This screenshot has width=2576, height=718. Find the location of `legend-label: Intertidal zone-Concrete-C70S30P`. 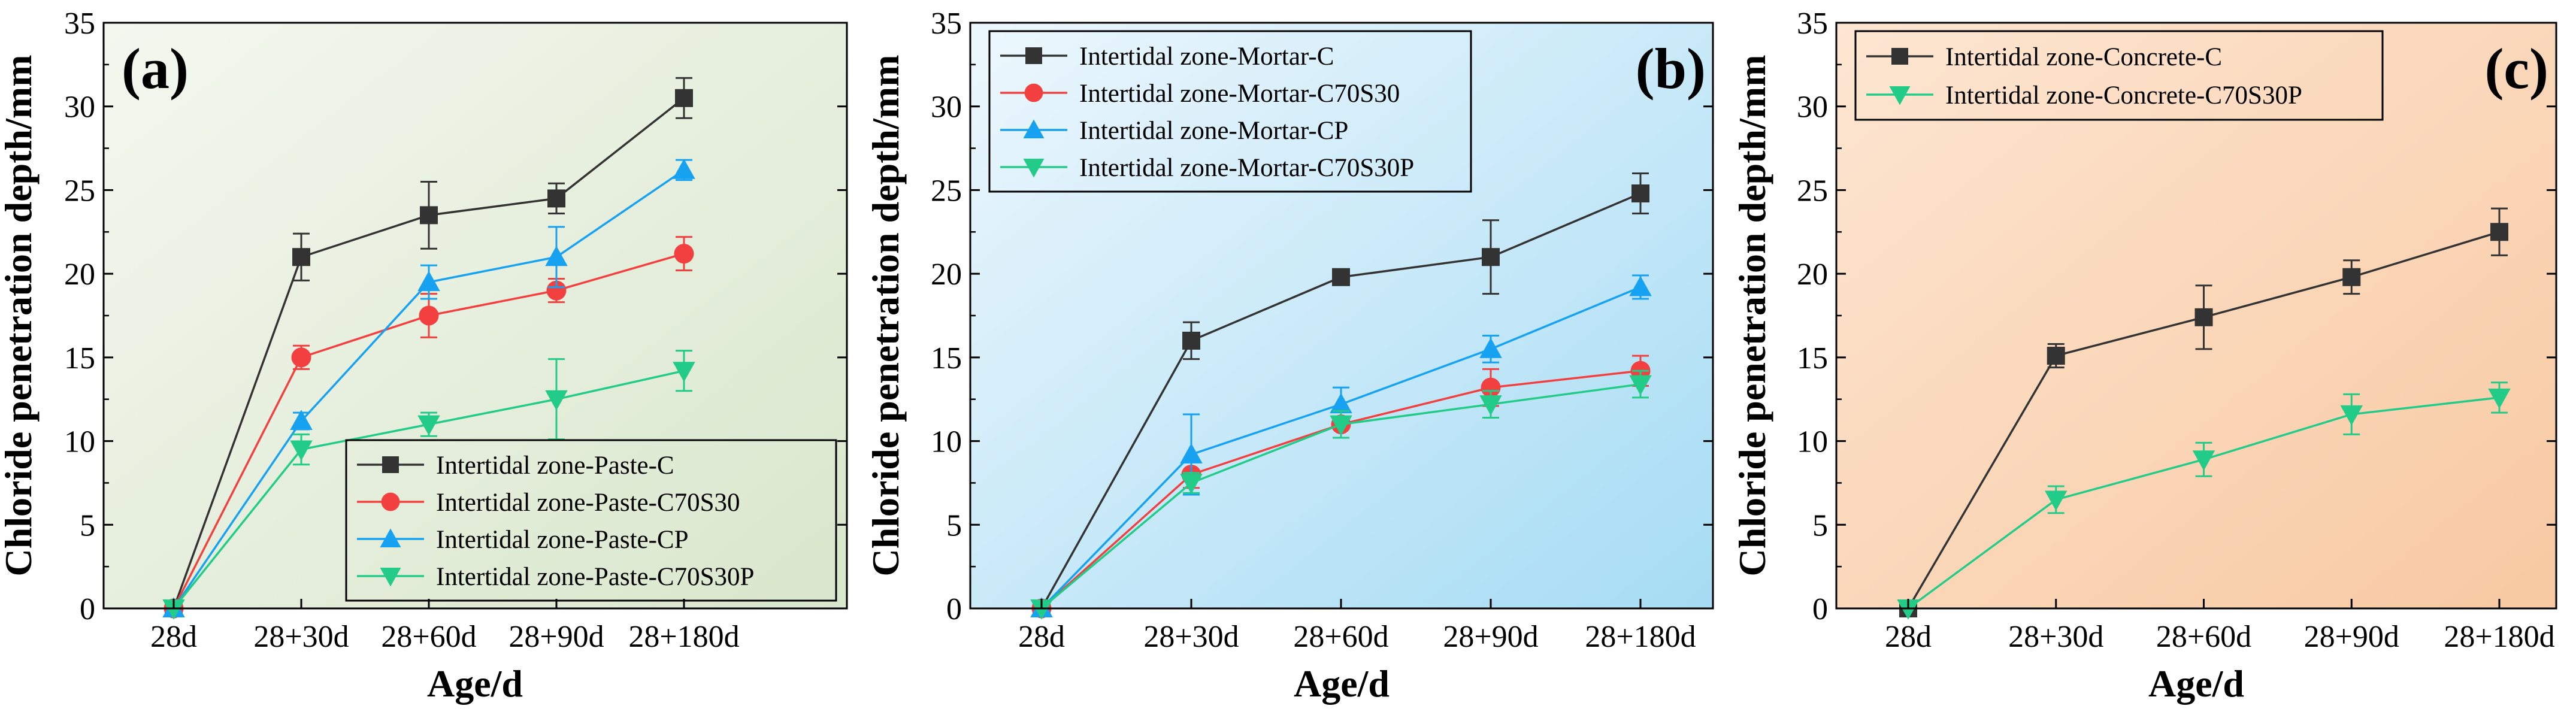

legend-label: Intertidal zone-Concrete-C70S30P is located at coordinates (2123, 96).